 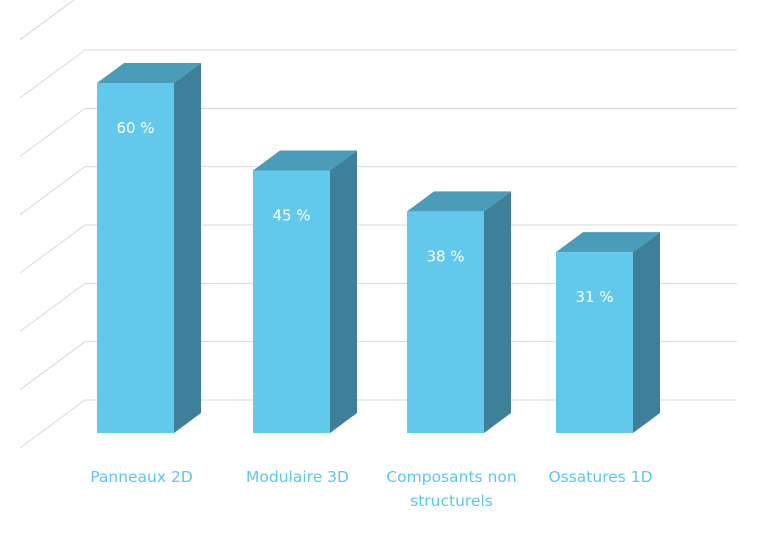 I want to click on data-label: 45 %, so click(x=291, y=216).